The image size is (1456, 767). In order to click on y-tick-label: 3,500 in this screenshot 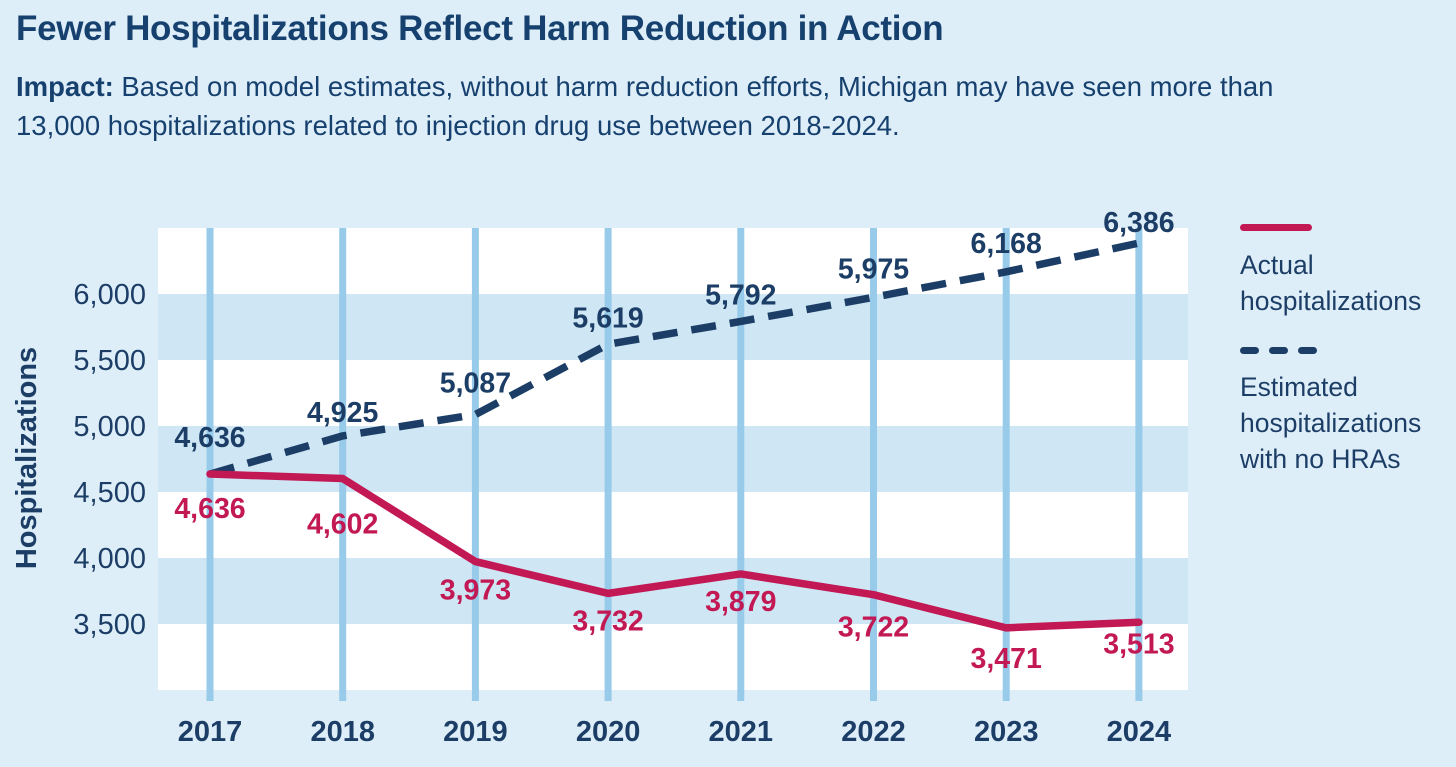, I will do `click(109, 625)`.